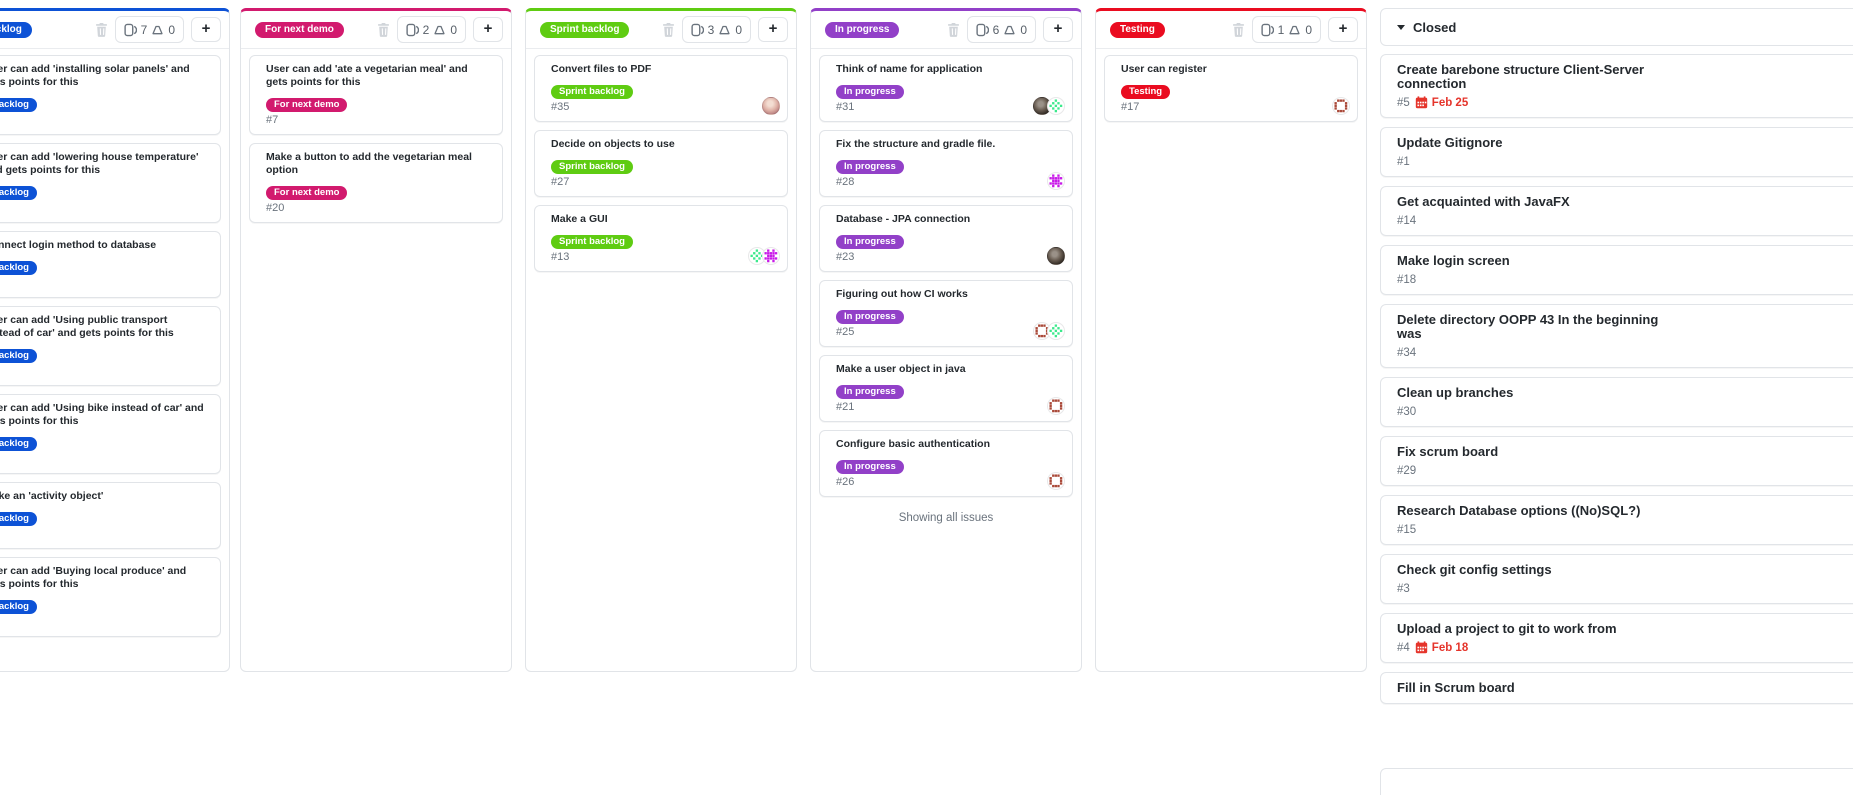  Describe the element at coordinates (1130, 107) in the screenshot. I see `issue-number: #17` at that location.